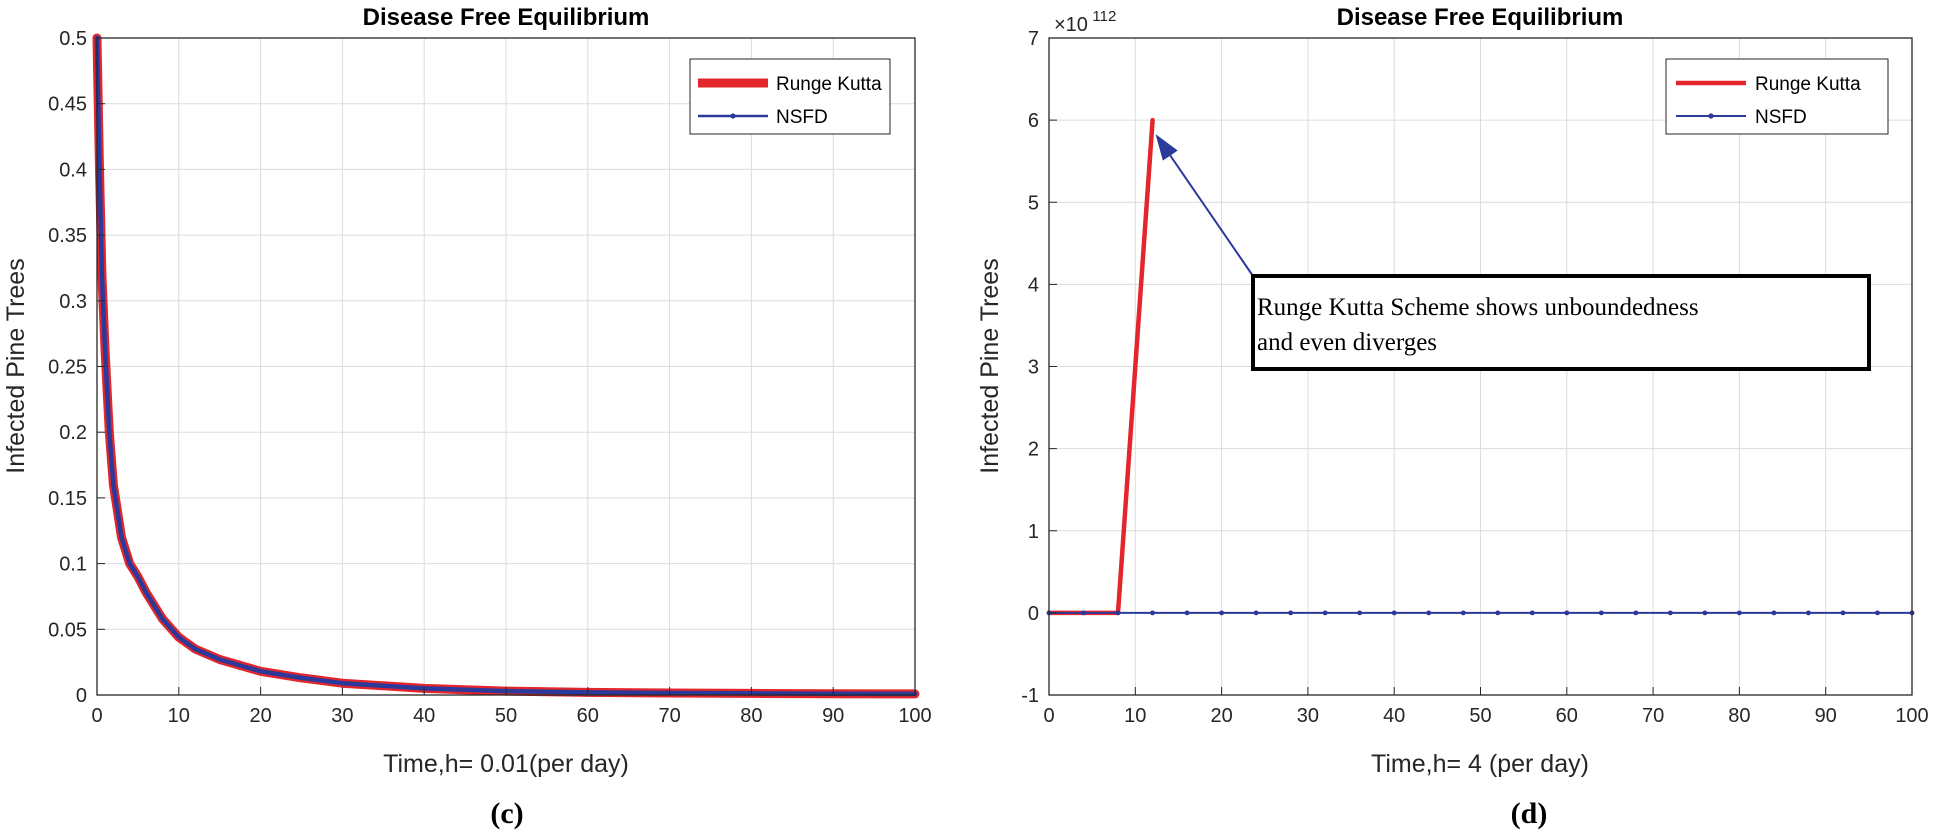 The image size is (1933, 834). I want to click on x-ticks-d: 0 10 20 30 40 50 60 70 80 90 100, so click(1486, 707).